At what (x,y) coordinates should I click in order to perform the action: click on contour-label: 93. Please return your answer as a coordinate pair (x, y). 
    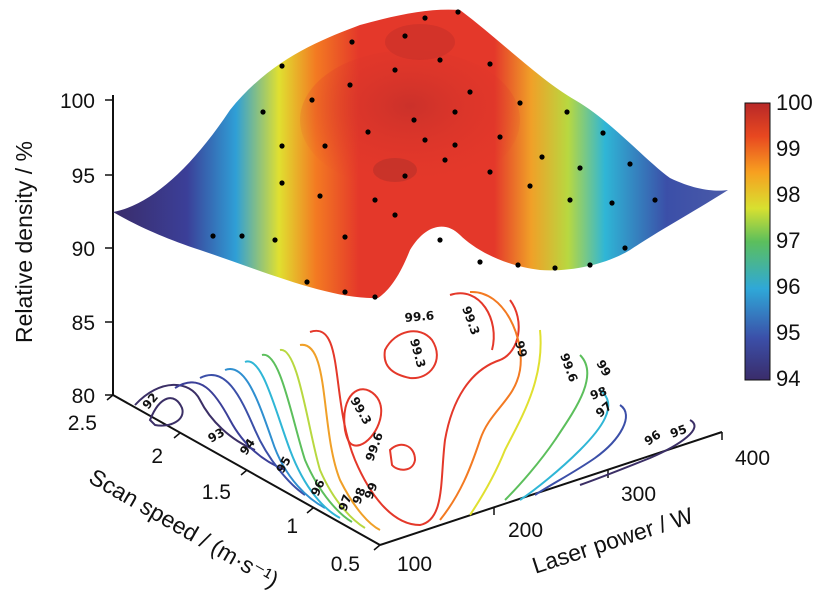
    Looking at the image, I should click on (216, 435).